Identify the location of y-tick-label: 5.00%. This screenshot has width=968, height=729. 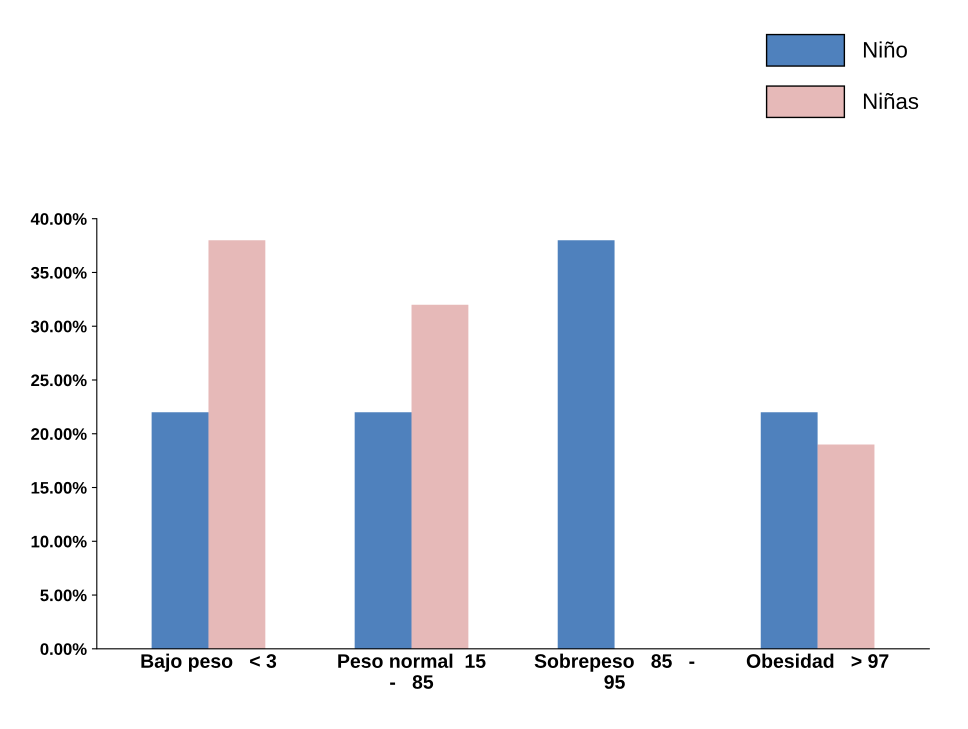
(63, 595).